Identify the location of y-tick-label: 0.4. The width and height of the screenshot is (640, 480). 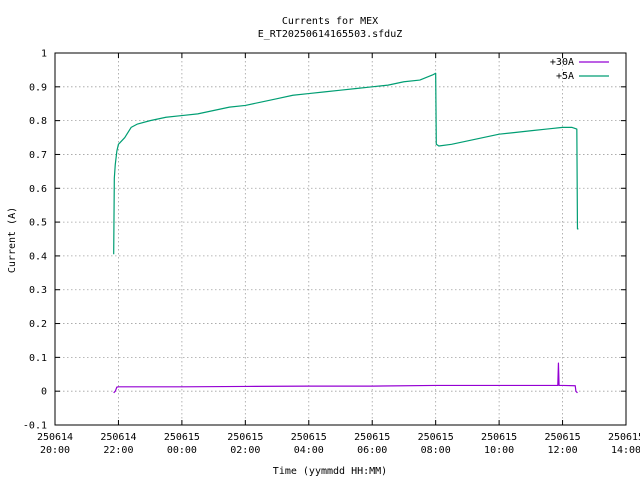
(38, 256).